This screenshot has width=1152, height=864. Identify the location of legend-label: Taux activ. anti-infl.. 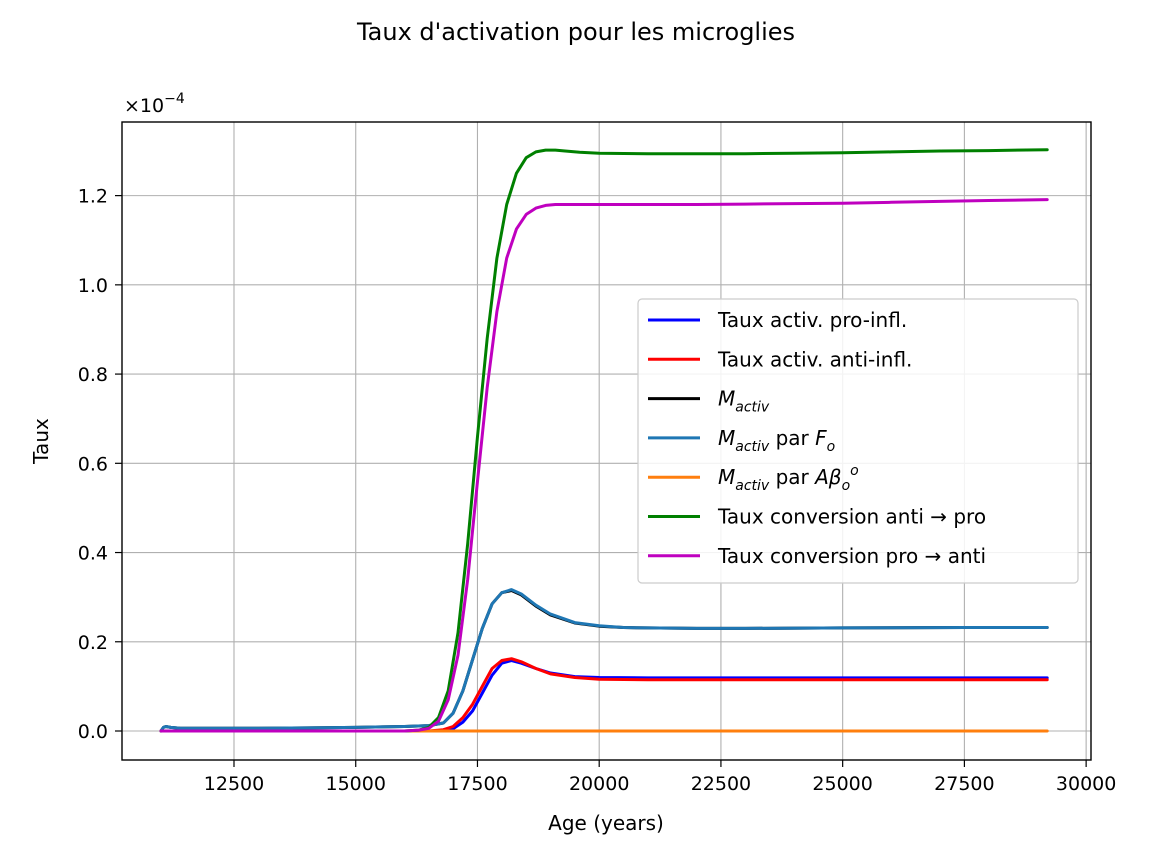
(814, 359).